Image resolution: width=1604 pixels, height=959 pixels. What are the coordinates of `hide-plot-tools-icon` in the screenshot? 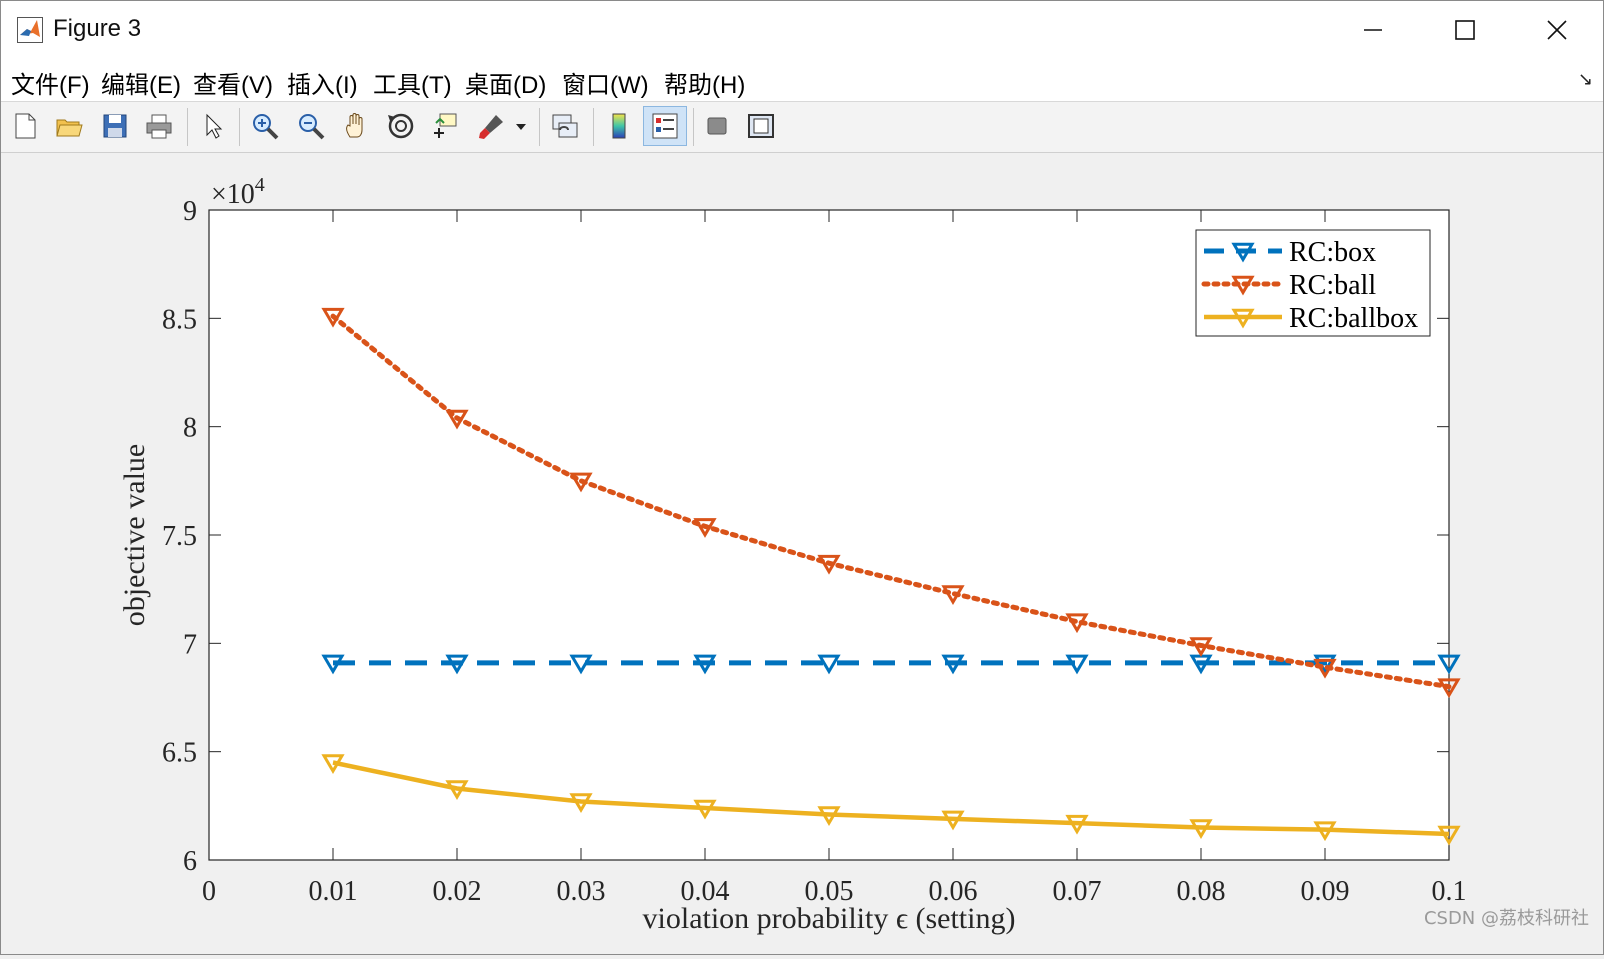 It's located at (717, 126).